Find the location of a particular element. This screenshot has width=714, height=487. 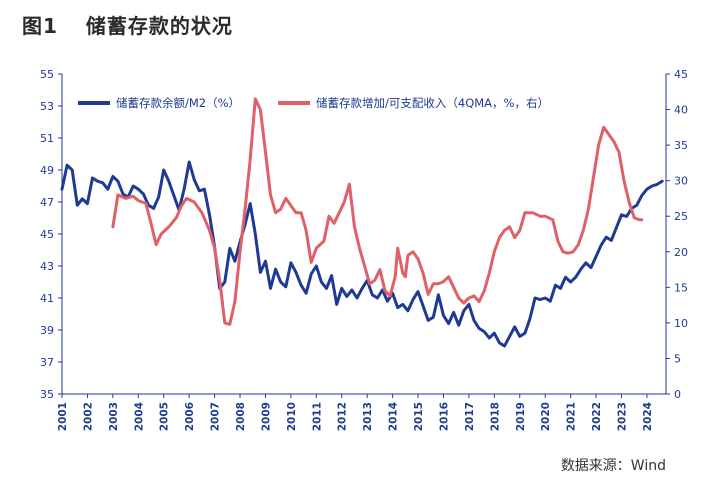

left-tick-label: 35 is located at coordinates (47, 394).